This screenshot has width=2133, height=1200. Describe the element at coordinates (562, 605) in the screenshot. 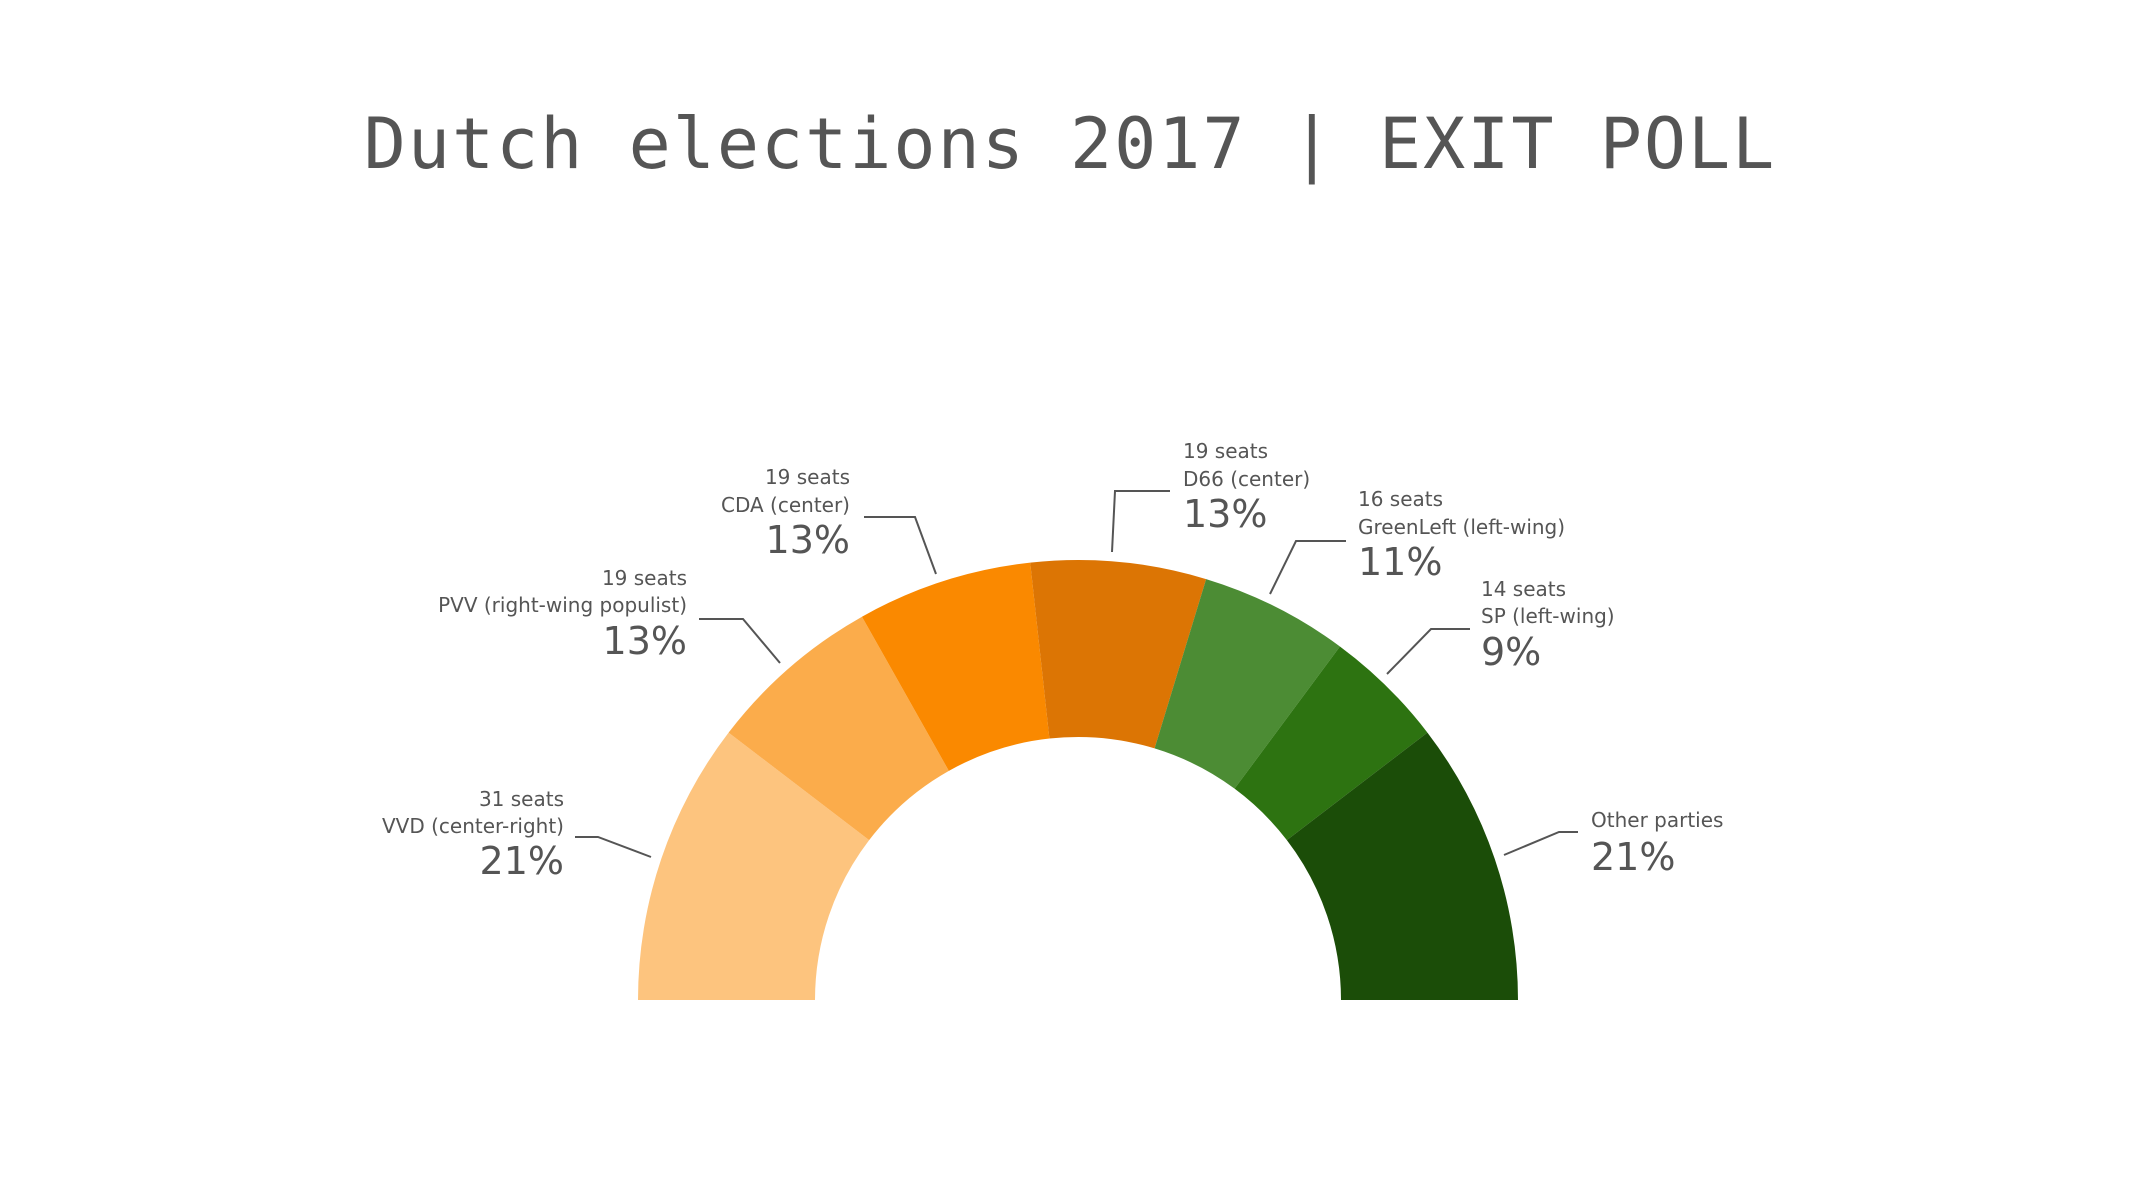

I see `party-label: PVV (right-wing populist)` at that location.